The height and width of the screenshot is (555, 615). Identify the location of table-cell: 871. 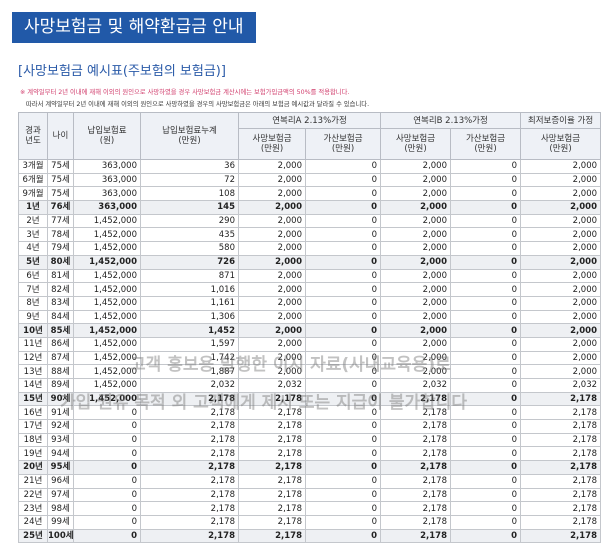
(189, 276).